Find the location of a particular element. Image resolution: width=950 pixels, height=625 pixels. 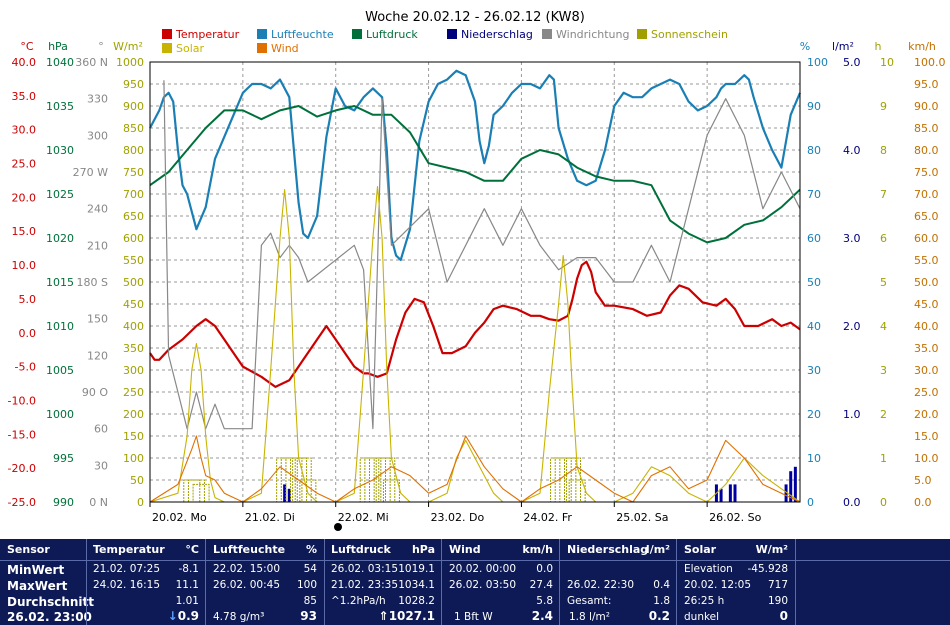

niederschlag-current: 0.2 is located at coordinates (659, 616).